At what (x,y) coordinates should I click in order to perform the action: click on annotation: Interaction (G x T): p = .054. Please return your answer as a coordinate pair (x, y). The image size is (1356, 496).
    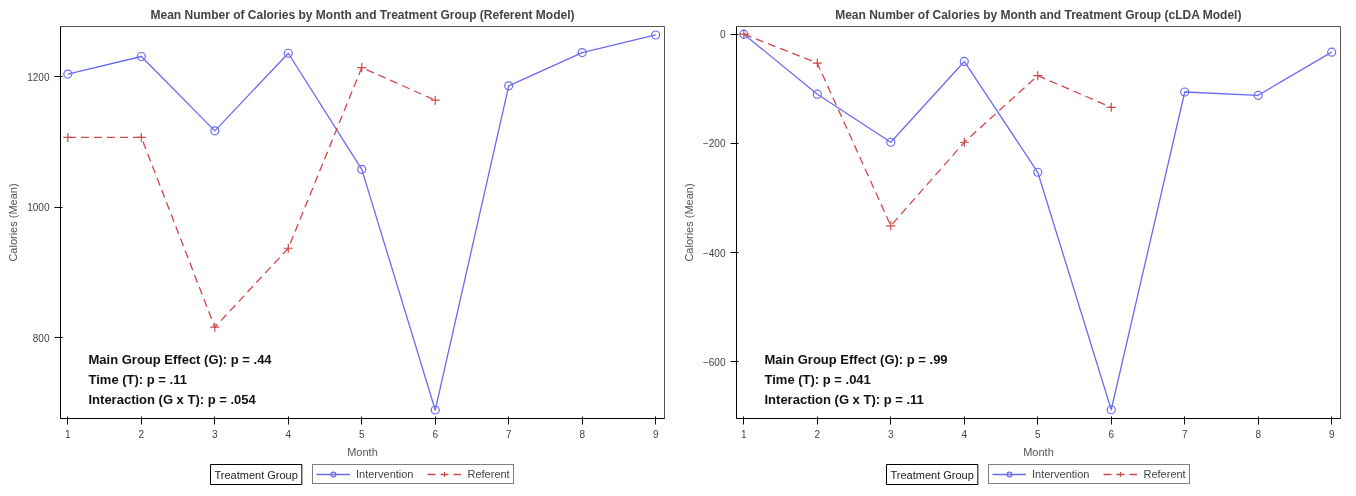
    Looking at the image, I should click on (172, 399).